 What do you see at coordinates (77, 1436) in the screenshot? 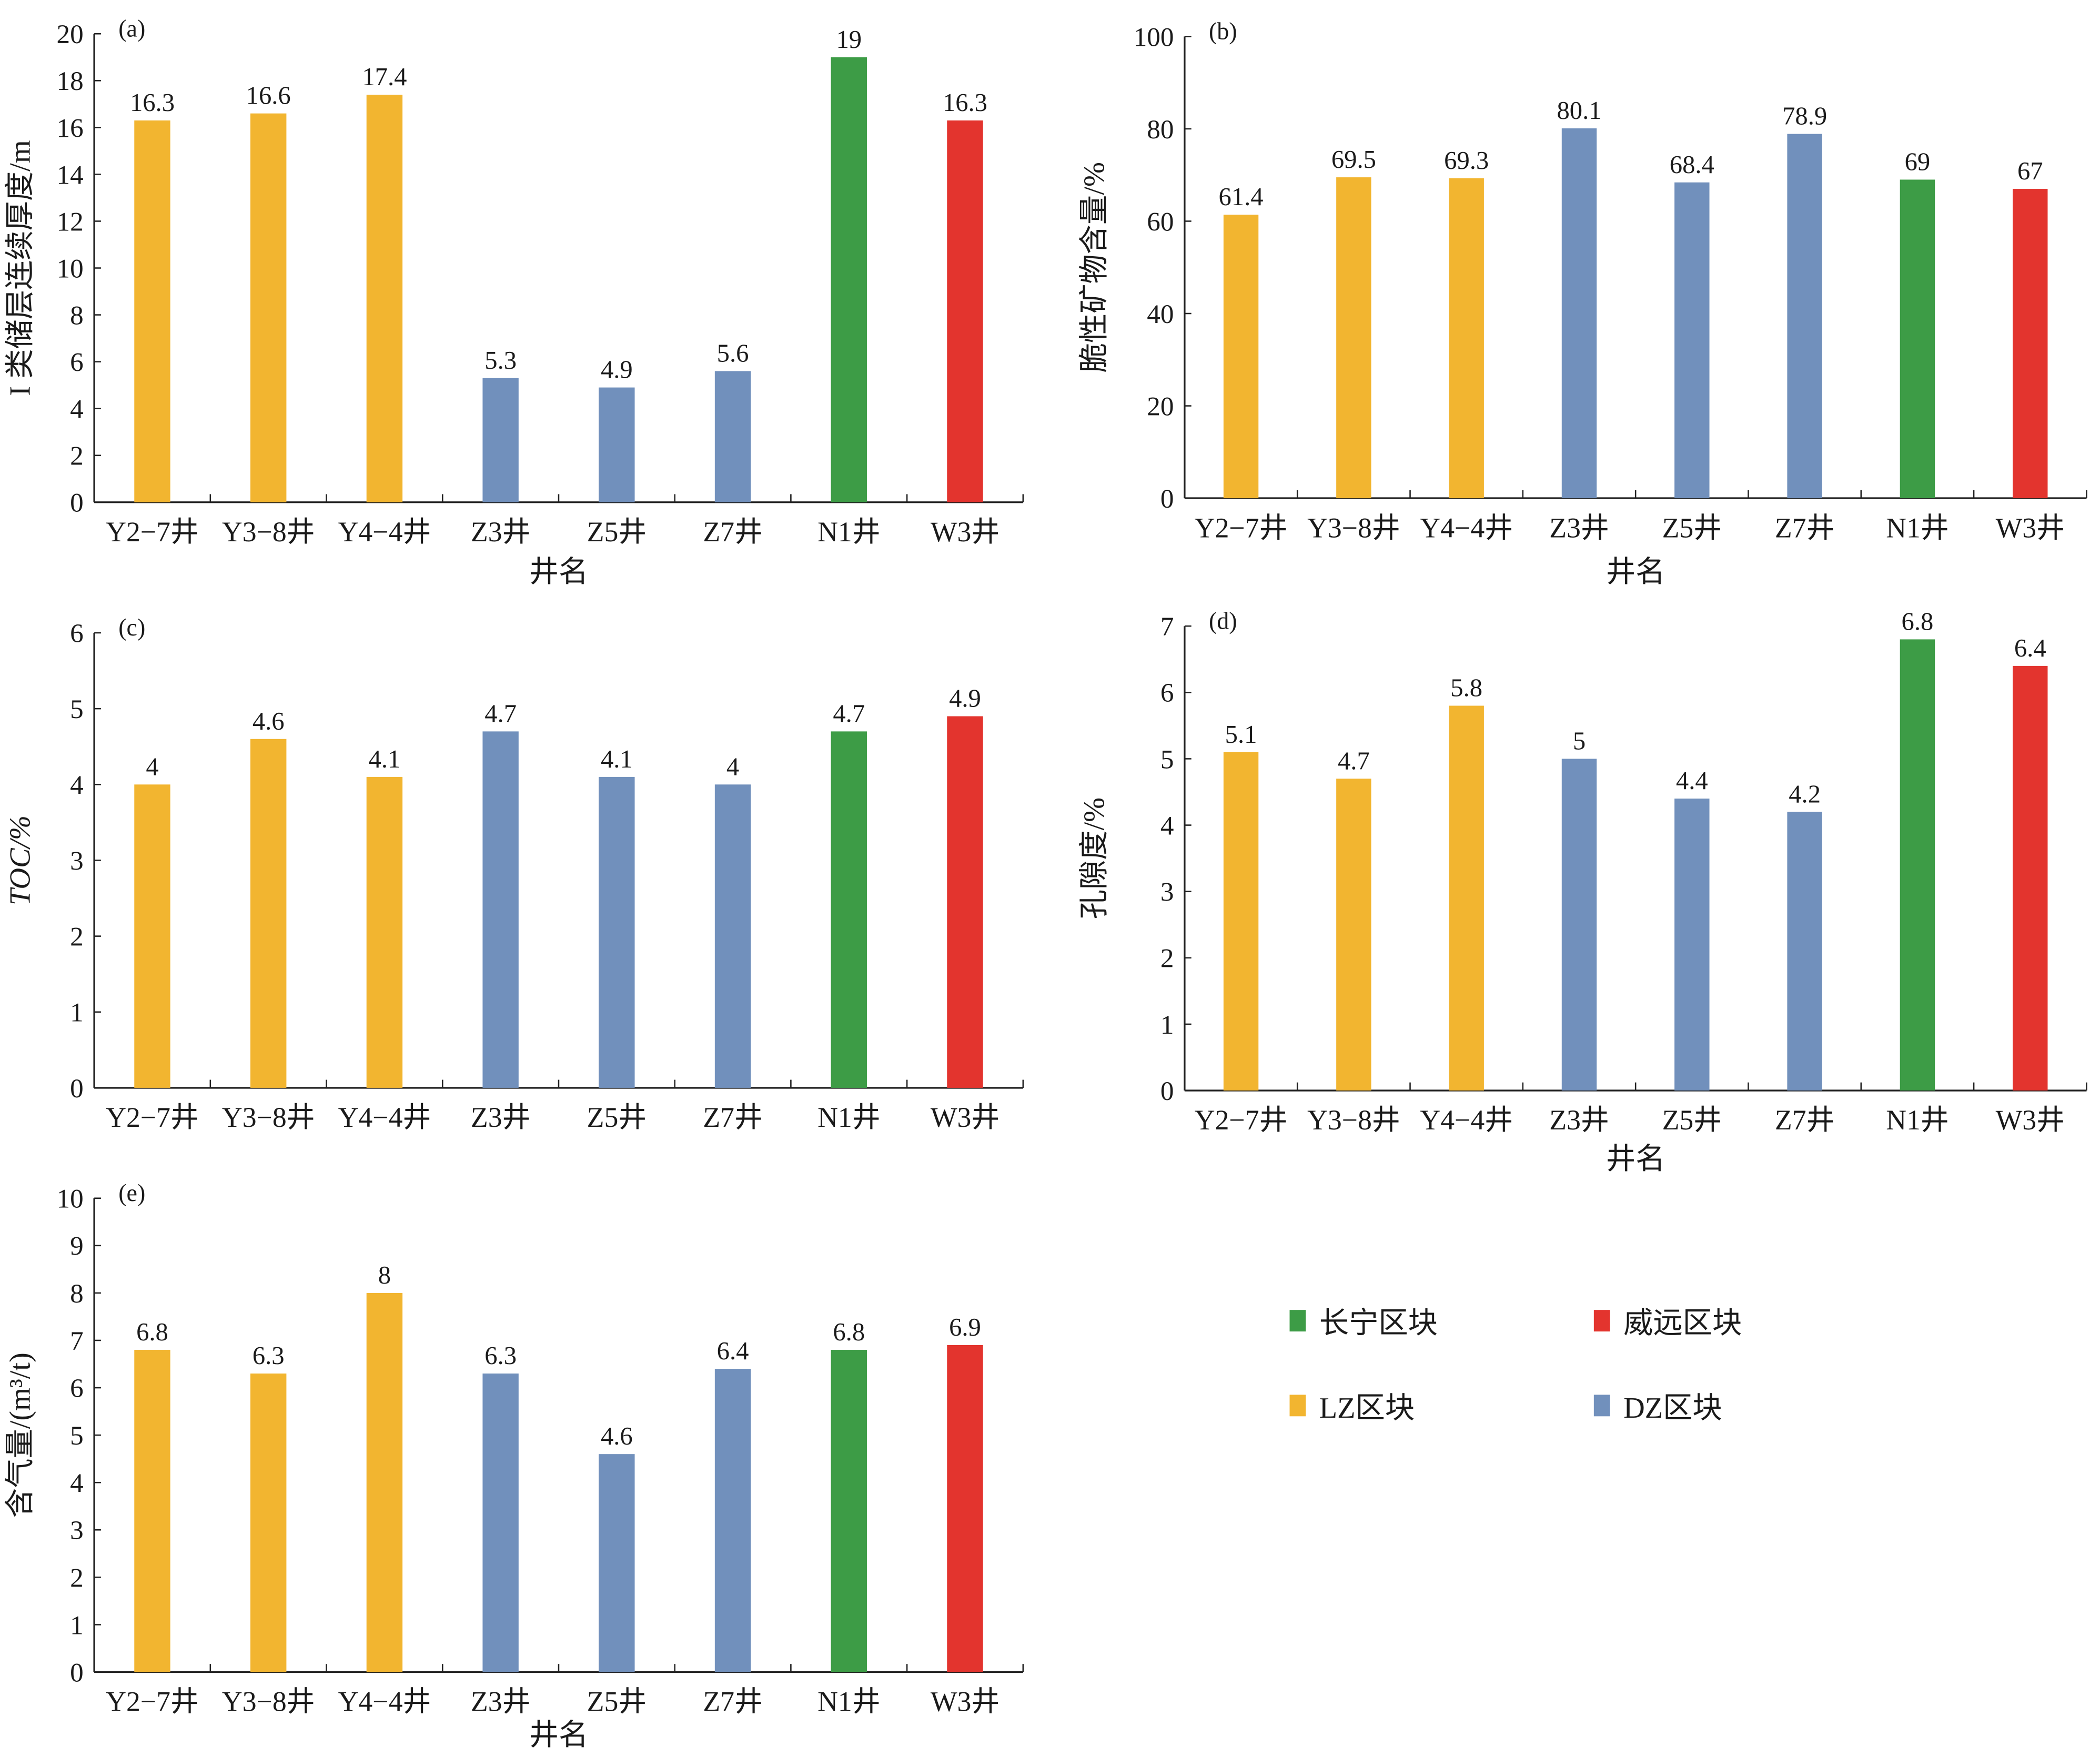
I see `y-tick-label: 5` at bounding box center [77, 1436].